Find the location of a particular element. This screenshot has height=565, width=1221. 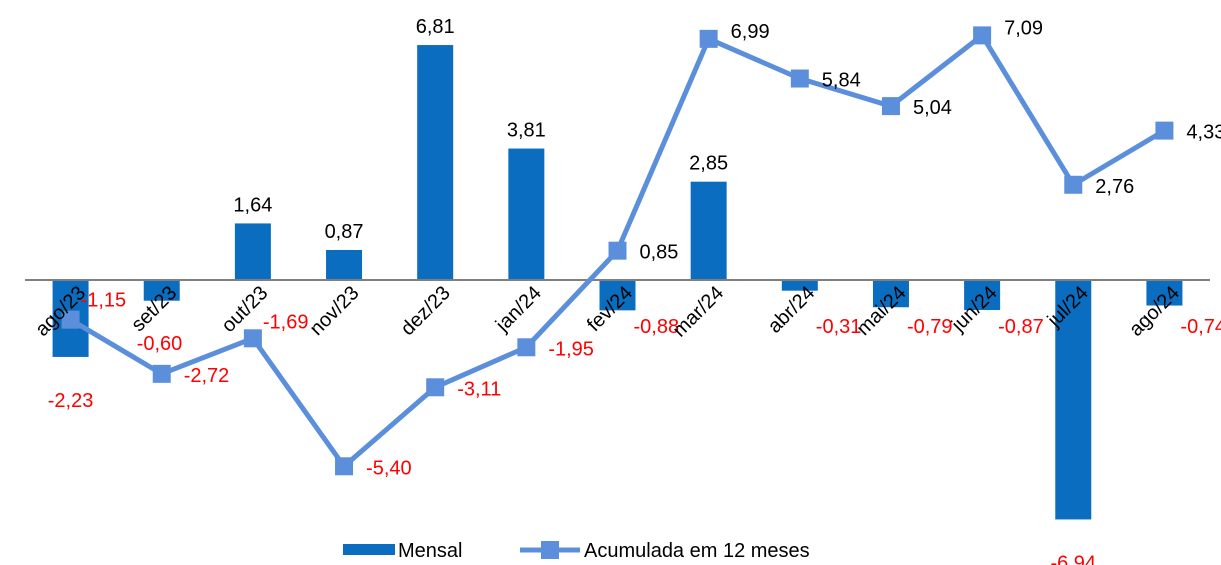

bar-label-fev-24: -0,88 is located at coordinates (657, 327).